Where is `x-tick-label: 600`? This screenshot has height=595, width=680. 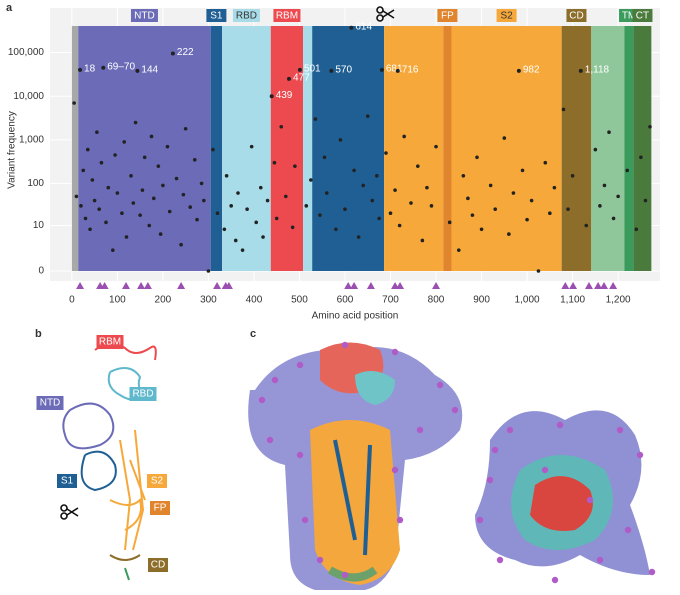
x-tick-label: 600 is located at coordinates (345, 300).